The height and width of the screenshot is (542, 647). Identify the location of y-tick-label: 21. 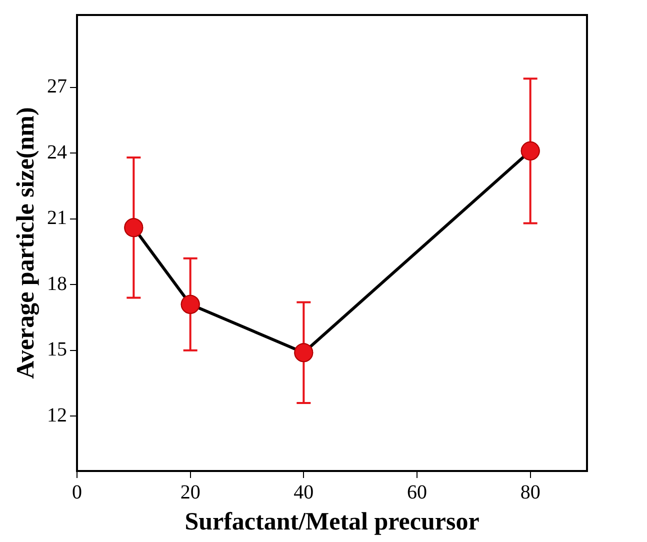
(57, 218).